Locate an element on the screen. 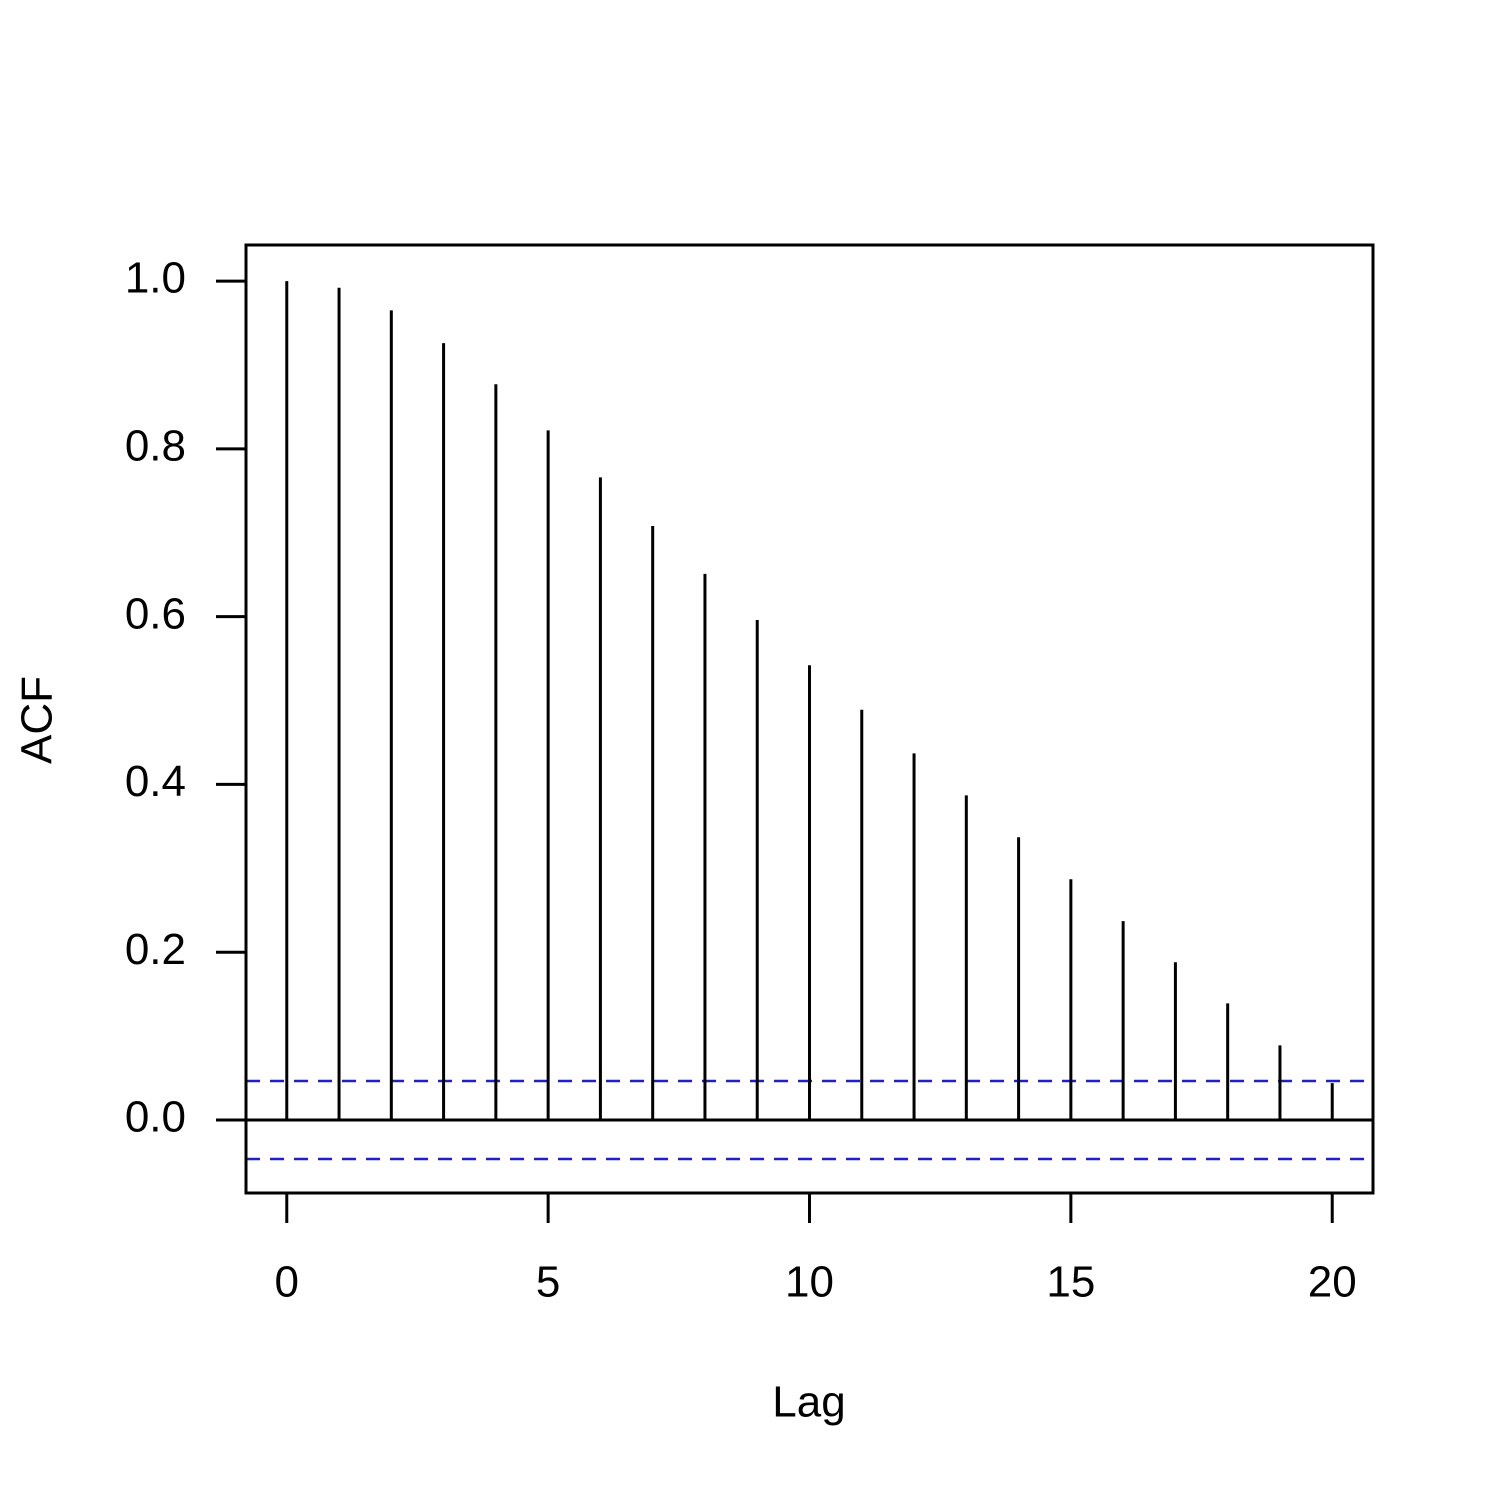 The width and height of the screenshot is (1500, 1500). y-tick-label: 0.6 is located at coordinates (155, 613).